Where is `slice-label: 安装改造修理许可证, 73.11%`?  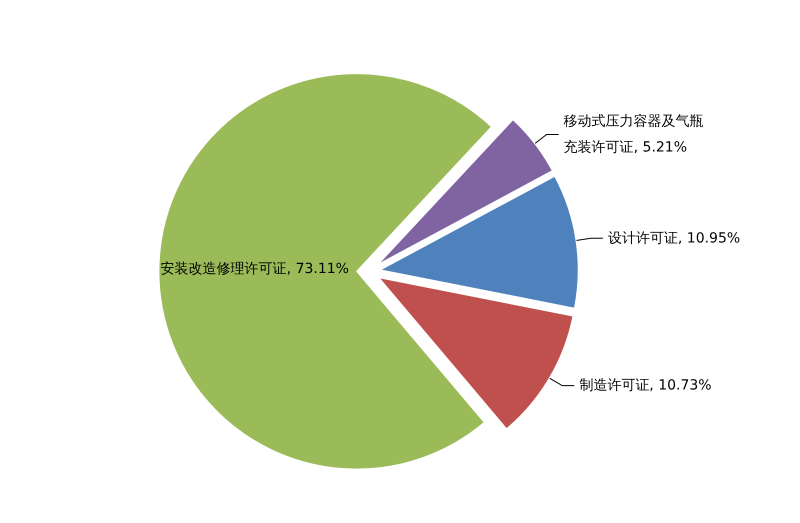
slice-label: 安装改造修理许可证, 73.11% is located at coordinates (254, 268).